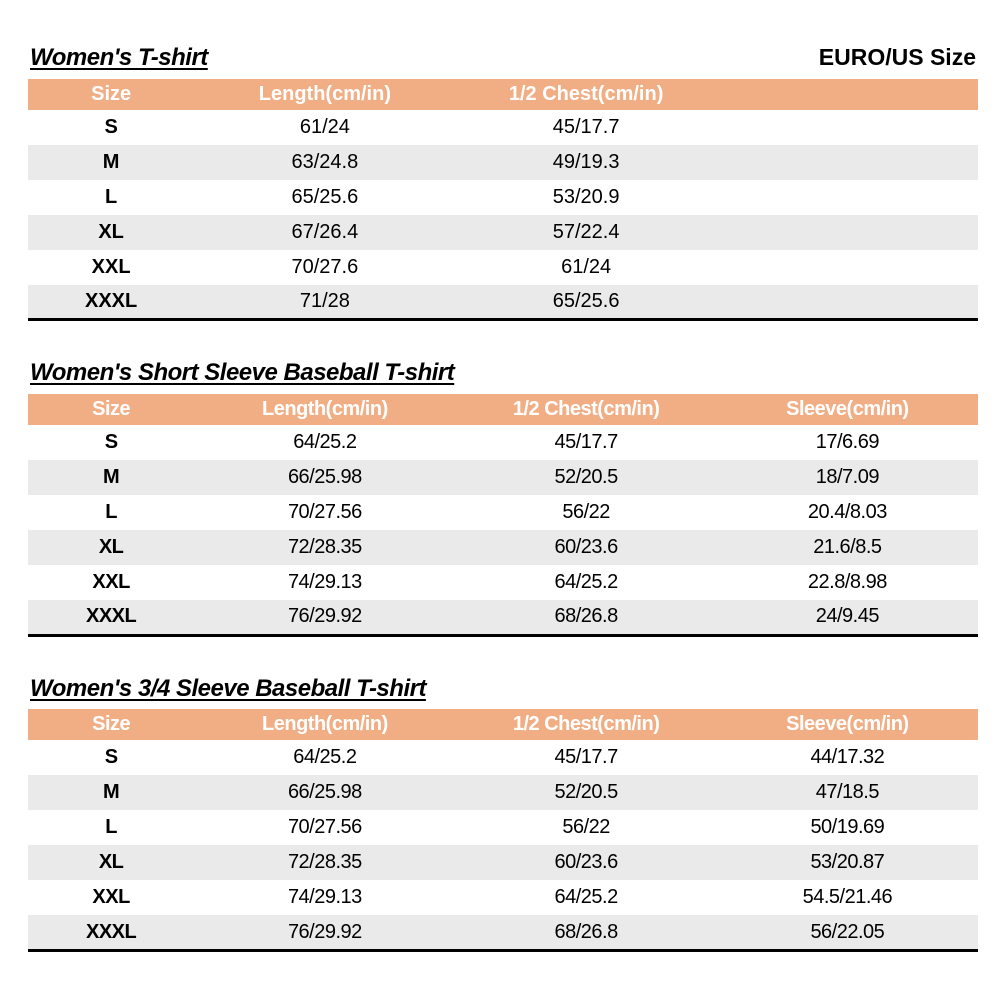 Image resolution: width=1000 pixels, height=1000 pixels. Describe the element at coordinates (503, 793) in the screenshot. I see `table-row: M 66/25.98 52/20.5 47/18.5` at that location.